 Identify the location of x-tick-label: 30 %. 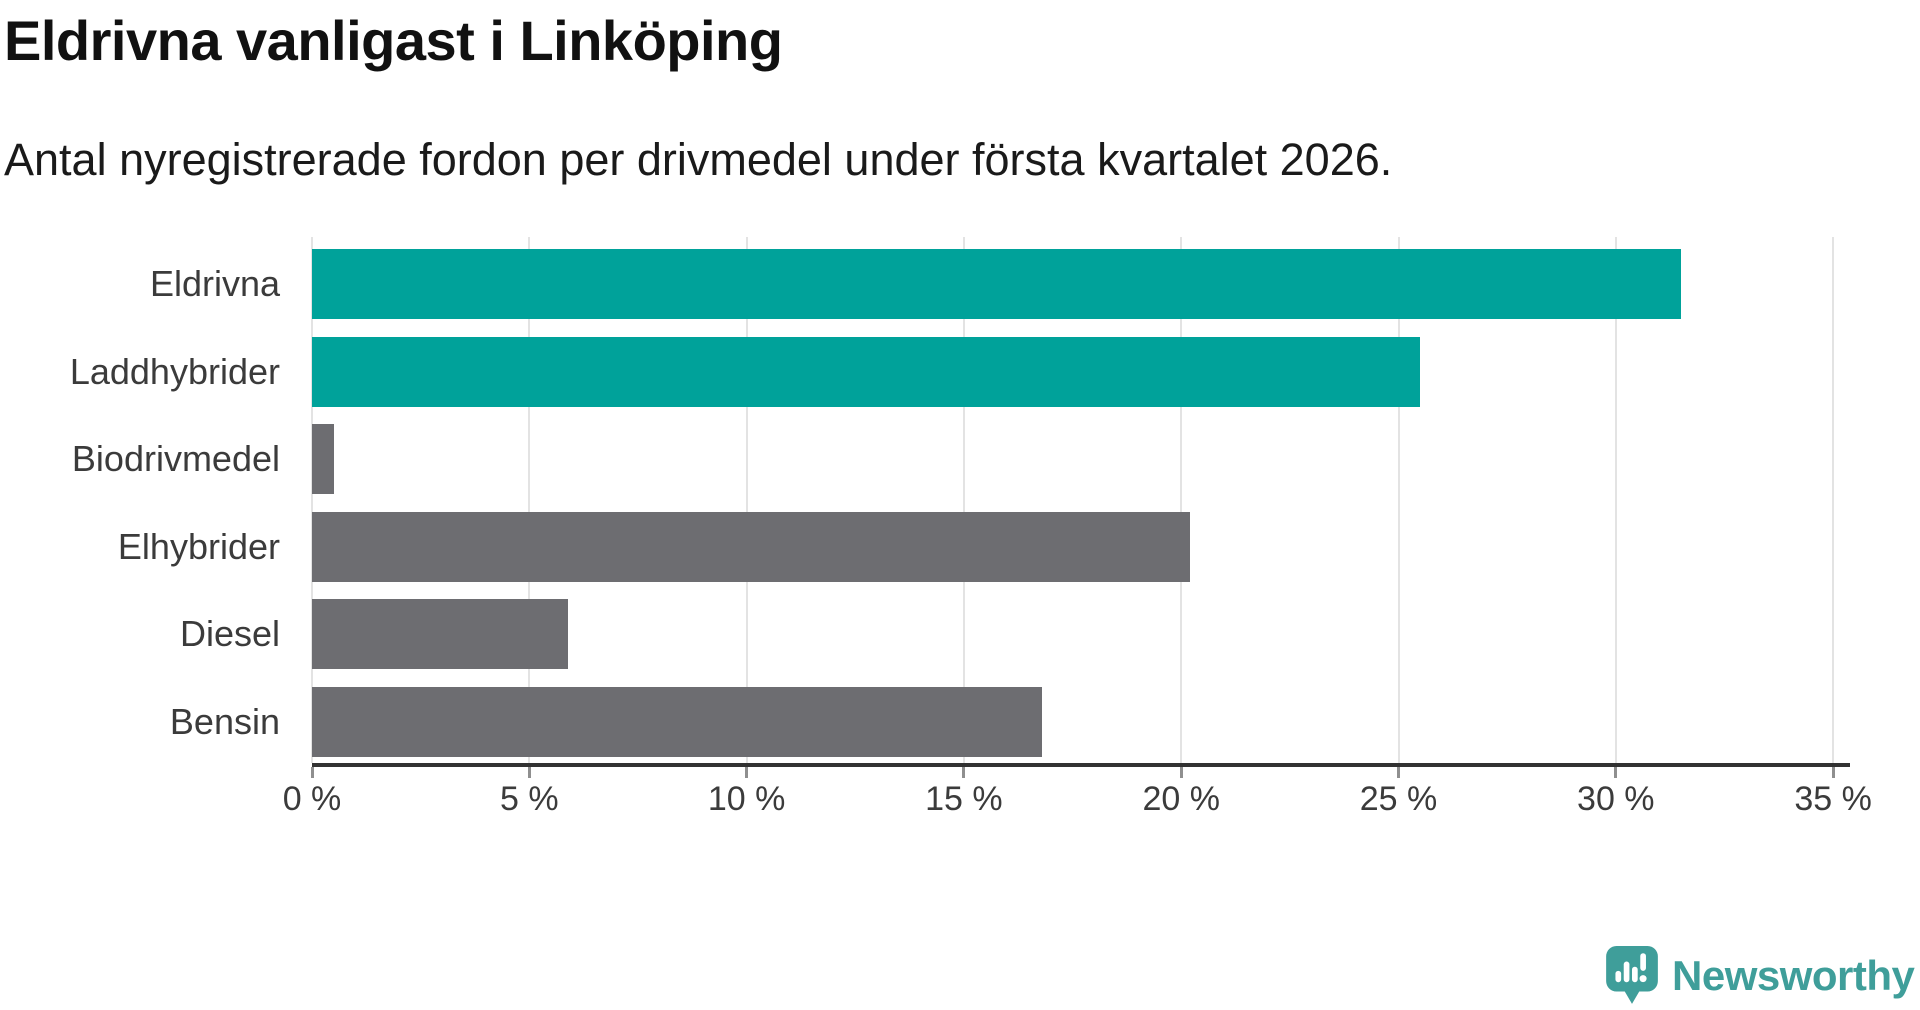
(1616, 799).